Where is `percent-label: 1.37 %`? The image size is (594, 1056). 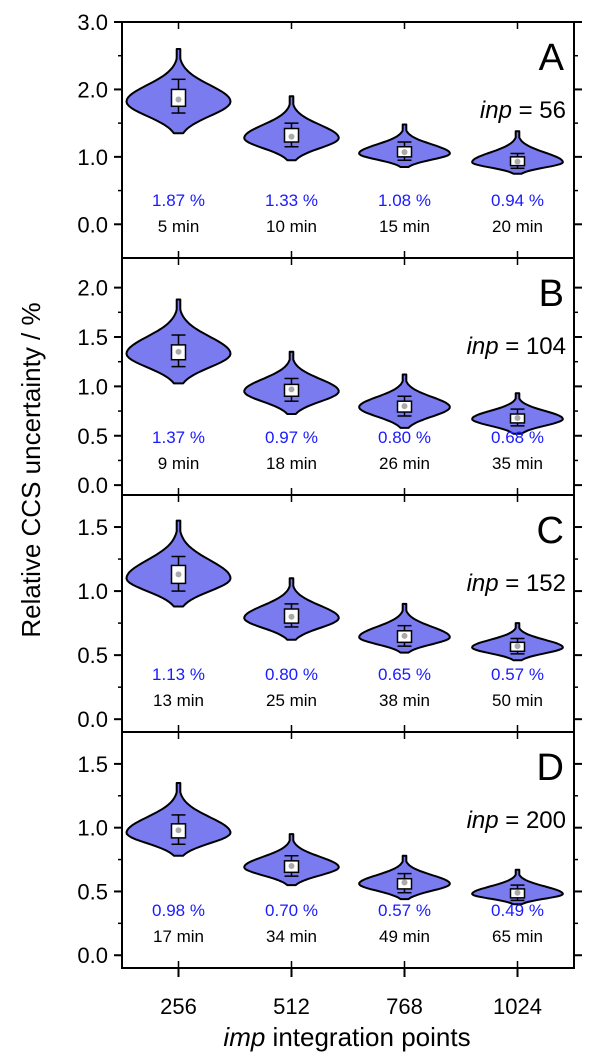 percent-label: 1.37 % is located at coordinates (178, 437).